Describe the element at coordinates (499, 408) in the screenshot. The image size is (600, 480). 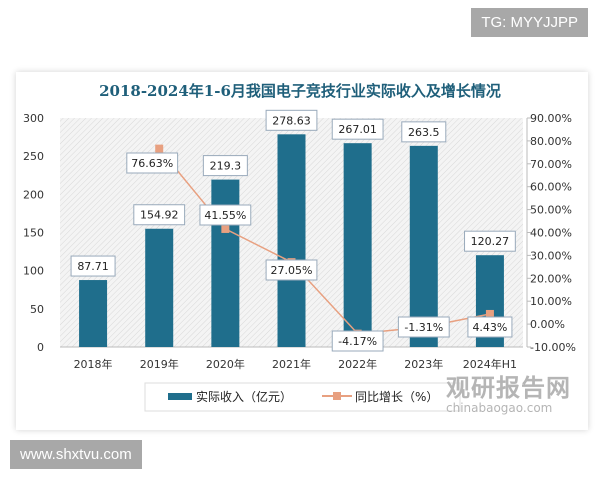
I see `watermark-en: chinabaogao.com` at that location.